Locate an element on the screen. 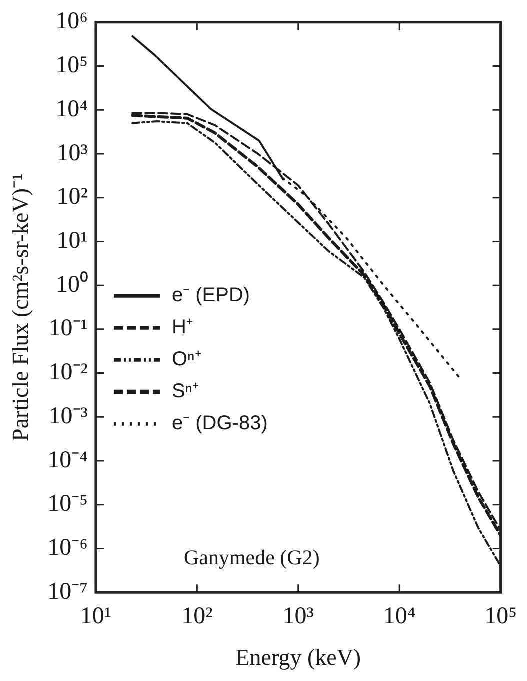 The width and height of the screenshot is (527, 681). y-tick-label: 10³ is located at coordinates (72, 153).